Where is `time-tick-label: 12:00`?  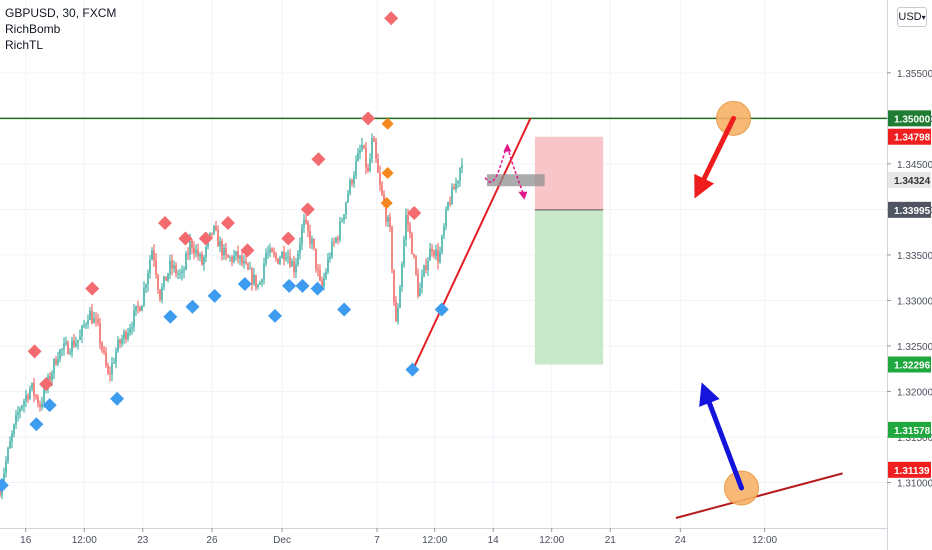
time-tick-label: 12:00 is located at coordinates (551, 540).